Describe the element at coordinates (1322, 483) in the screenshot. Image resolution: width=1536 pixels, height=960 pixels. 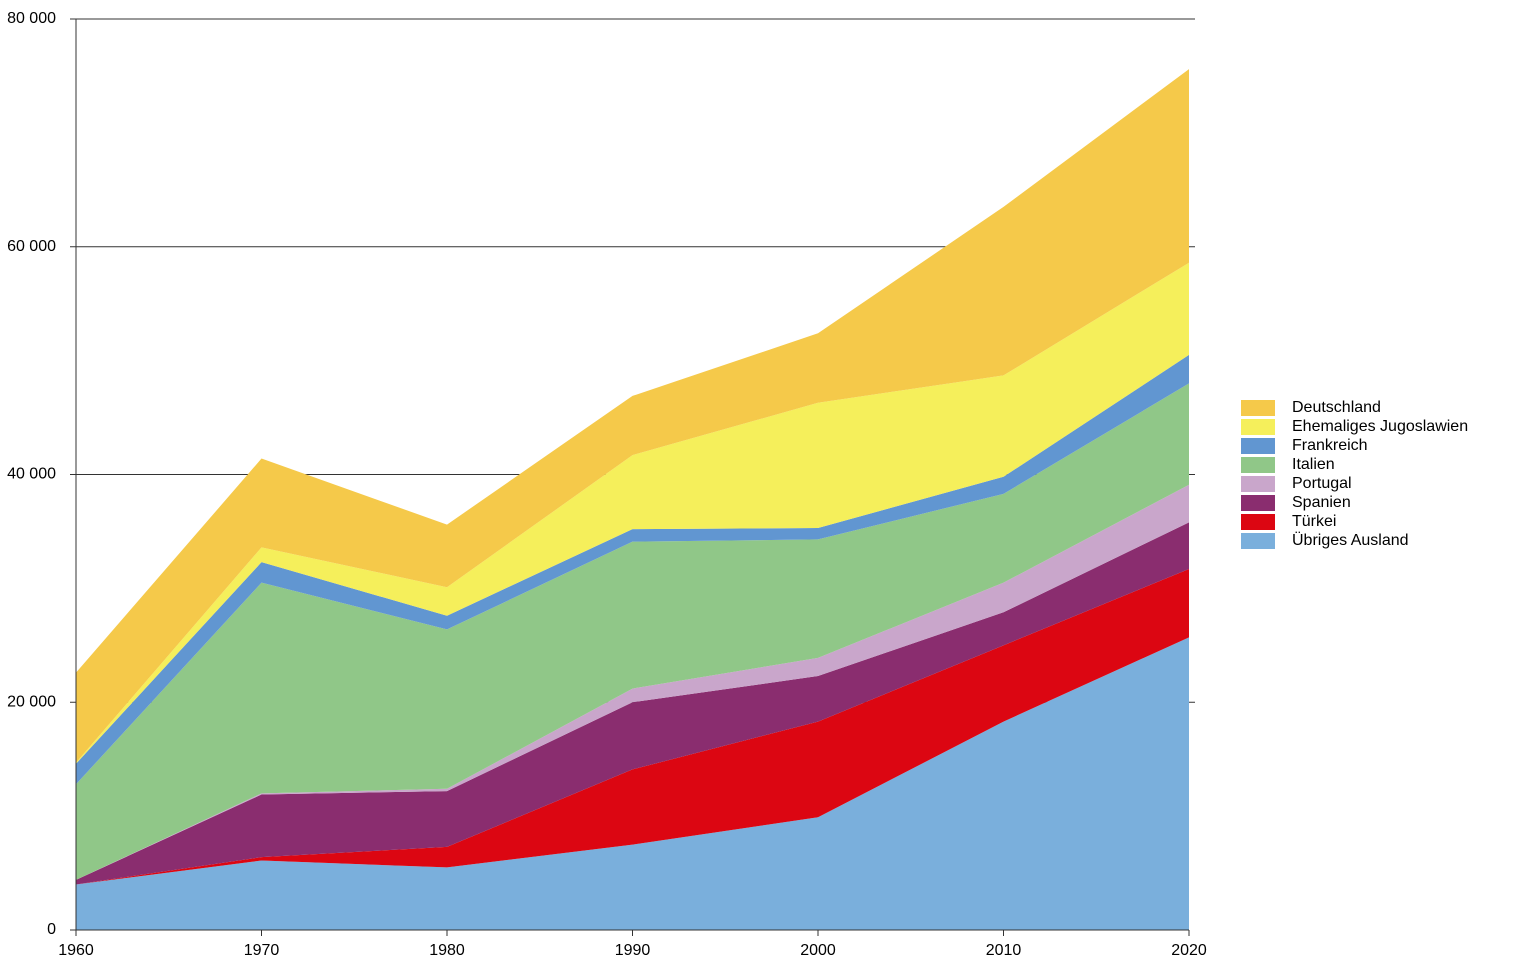
I see `legend-label: Portugal` at that location.